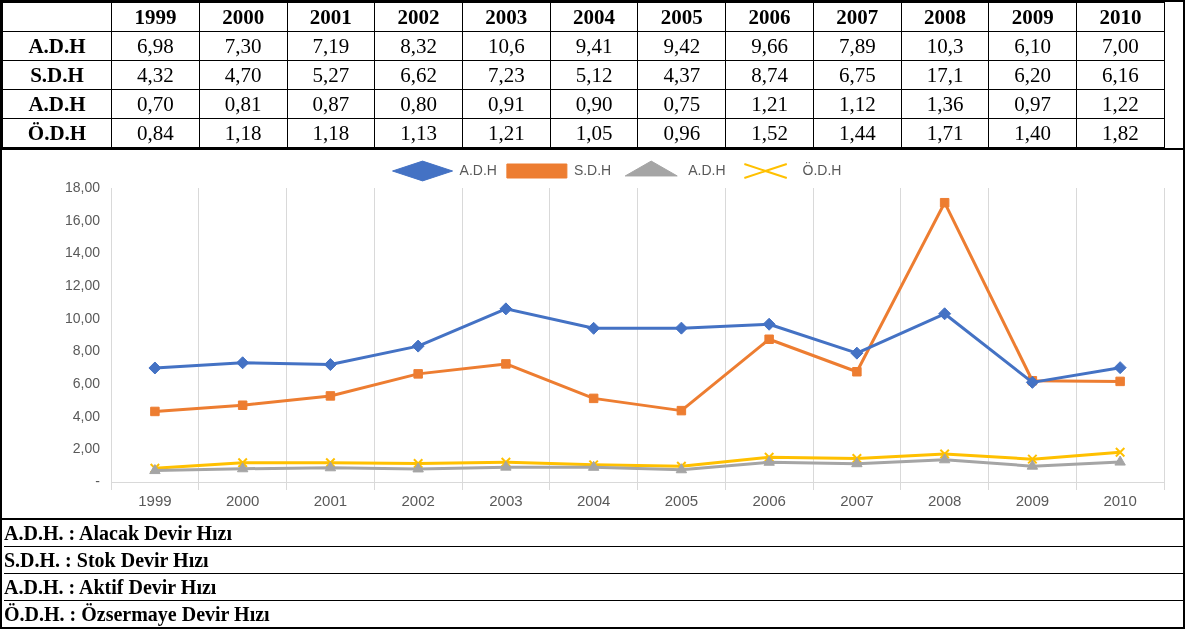 The width and height of the screenshot is (1185, 639). Describe the element at coordinates (1120, 16) in the screenshot. I see `category-label: 2010` at that location.